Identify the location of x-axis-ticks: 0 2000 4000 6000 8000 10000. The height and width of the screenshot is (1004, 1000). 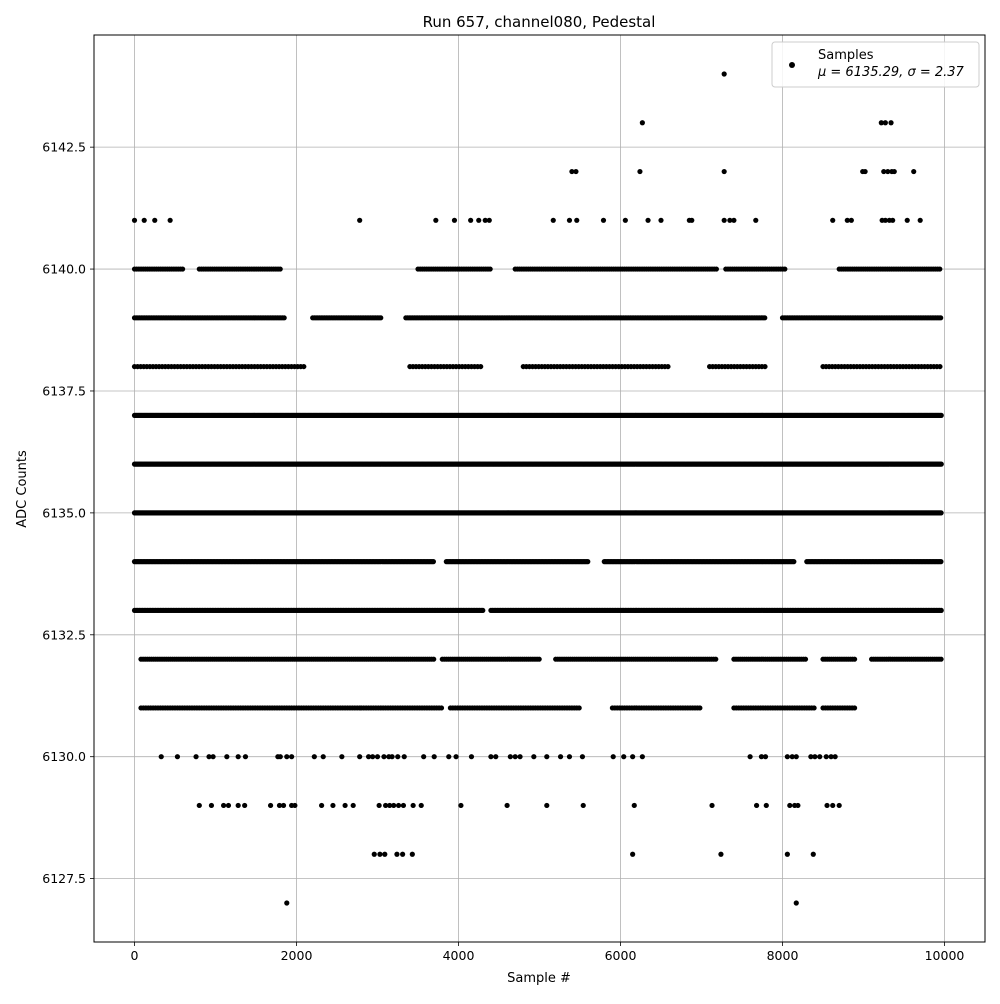
(548, 952).